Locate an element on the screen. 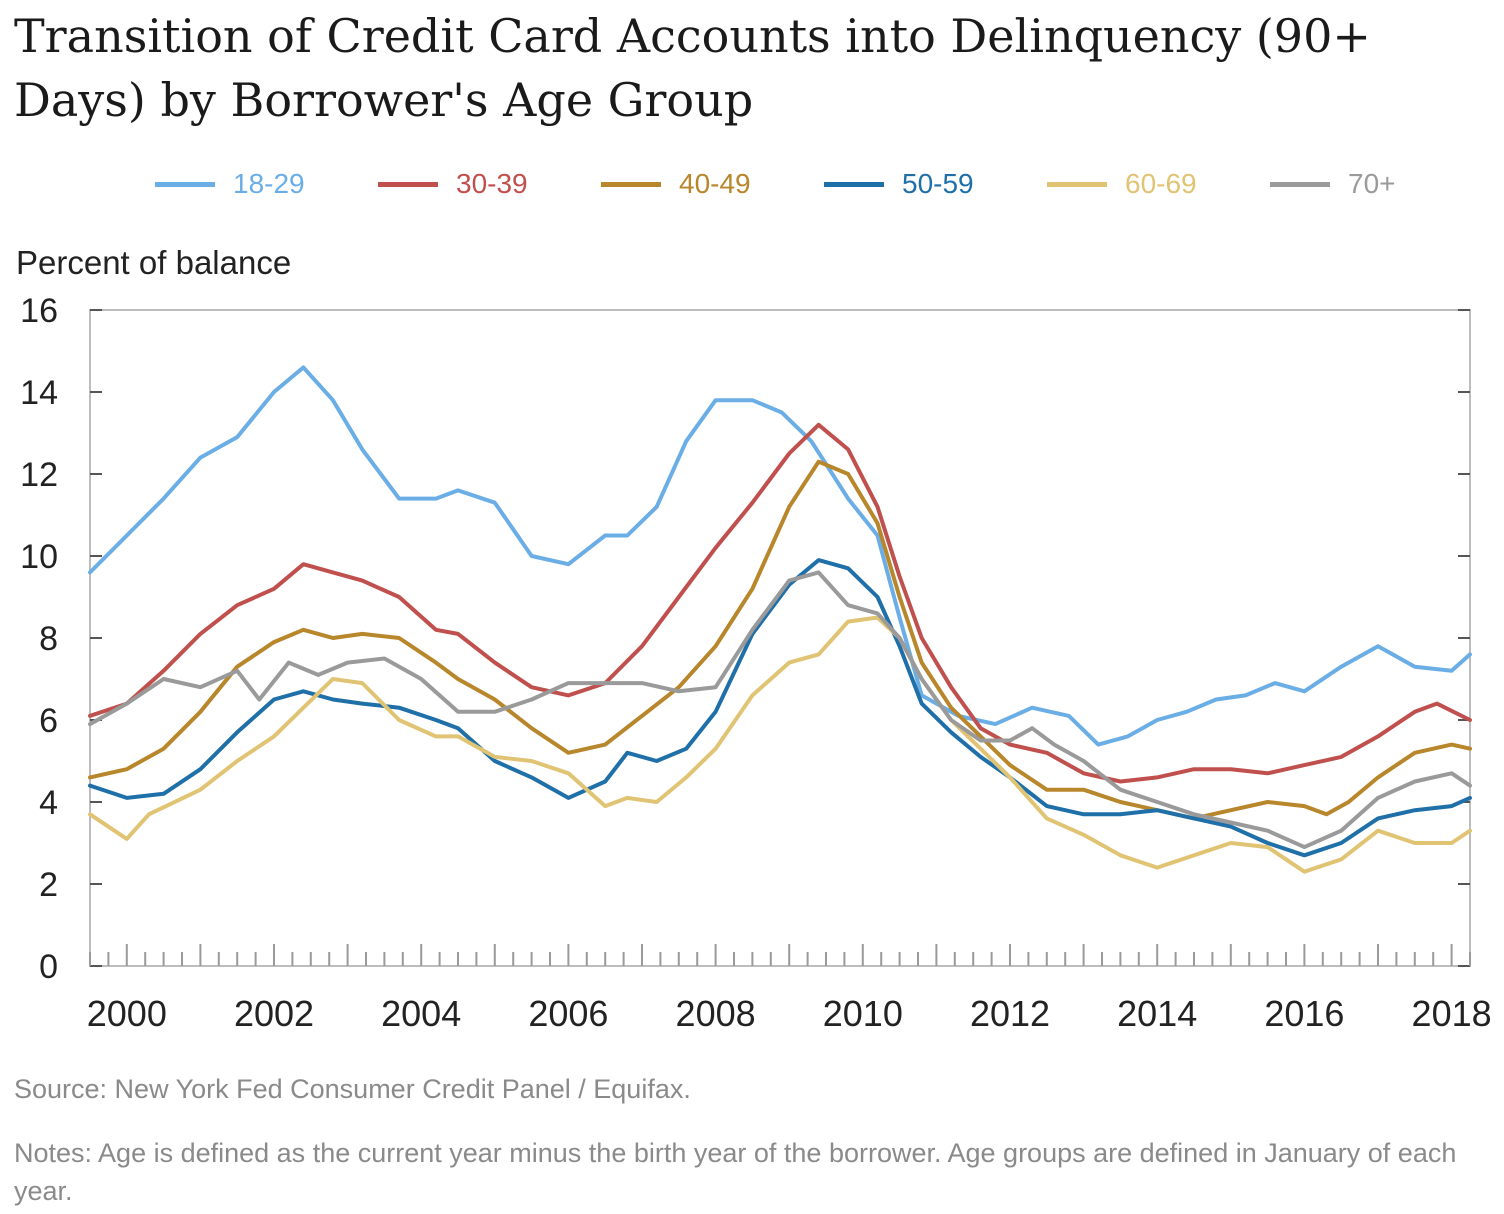 The image size is (1504, 1214). legend: 18-29 30-39 40-49 50-59 60-69 70+ is located at coordinates (752, 184).